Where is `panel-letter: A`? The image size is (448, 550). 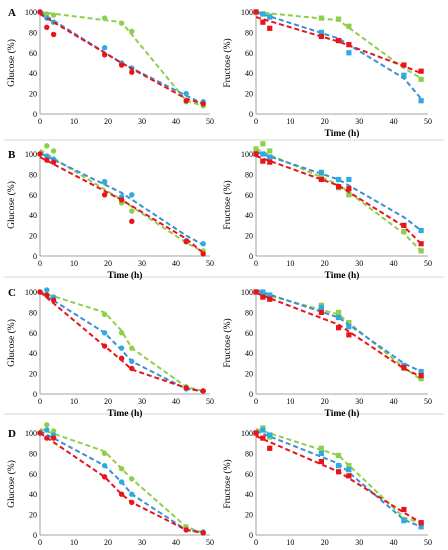 panel-letter: A is located at coordinates (12, 13).